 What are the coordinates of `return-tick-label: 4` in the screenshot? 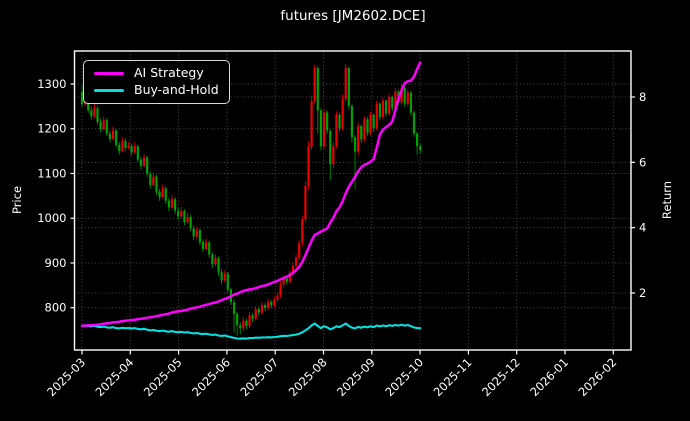 It's located at (642, 228).